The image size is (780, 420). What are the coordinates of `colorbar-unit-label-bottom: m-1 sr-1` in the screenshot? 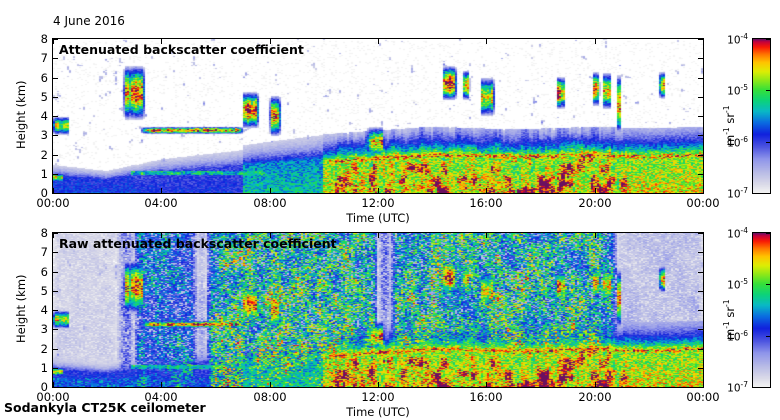 It's located at (729, 319).